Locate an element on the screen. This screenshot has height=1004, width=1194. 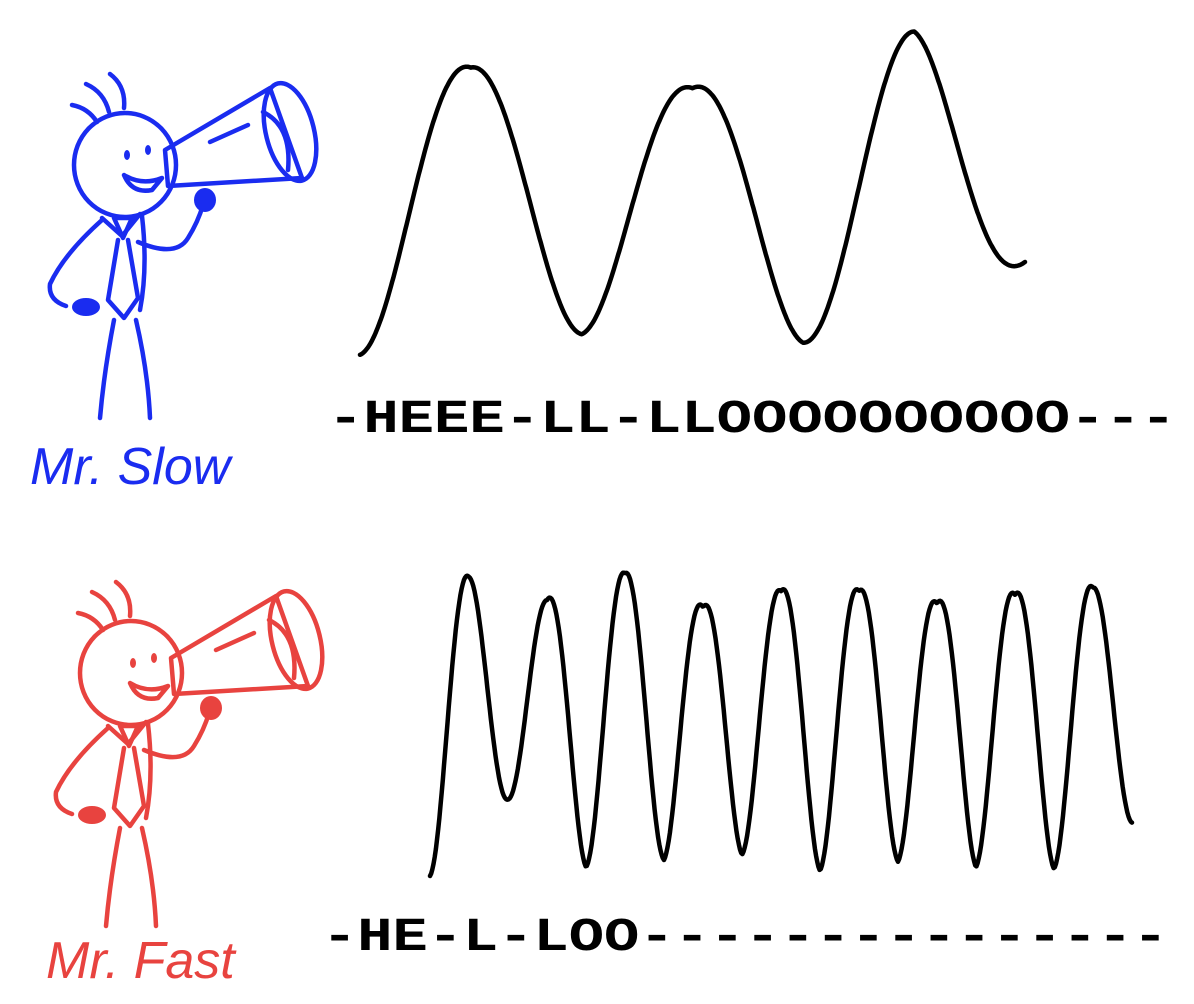
stick-figure-fast-megaphone-icon is located at coordinates (189, 754).